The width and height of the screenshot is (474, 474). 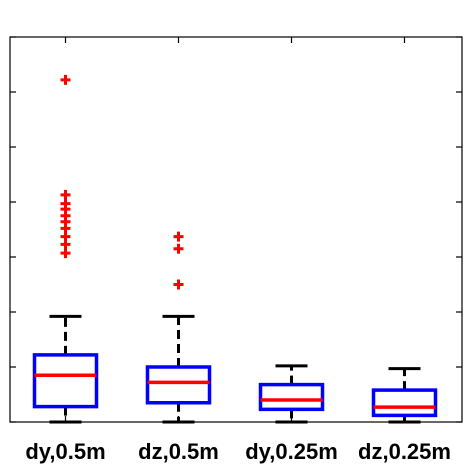 I want to click on x-tick-label: dy,0.5m, so click(x=65, y=451).